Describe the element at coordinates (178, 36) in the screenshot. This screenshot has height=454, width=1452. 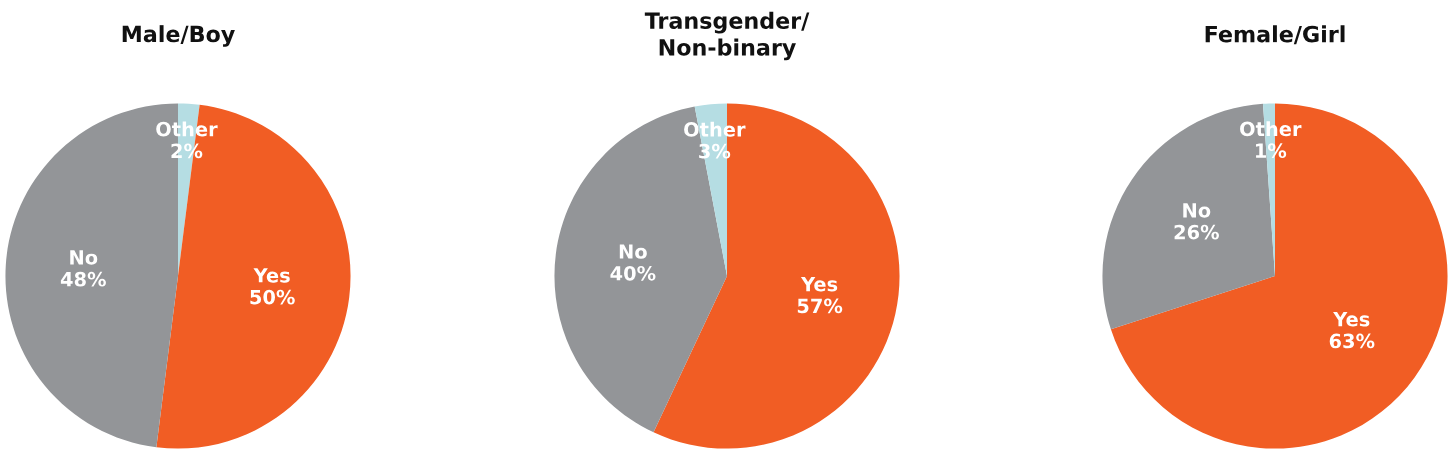
I see `chart-title: Male/Boy` at that location.